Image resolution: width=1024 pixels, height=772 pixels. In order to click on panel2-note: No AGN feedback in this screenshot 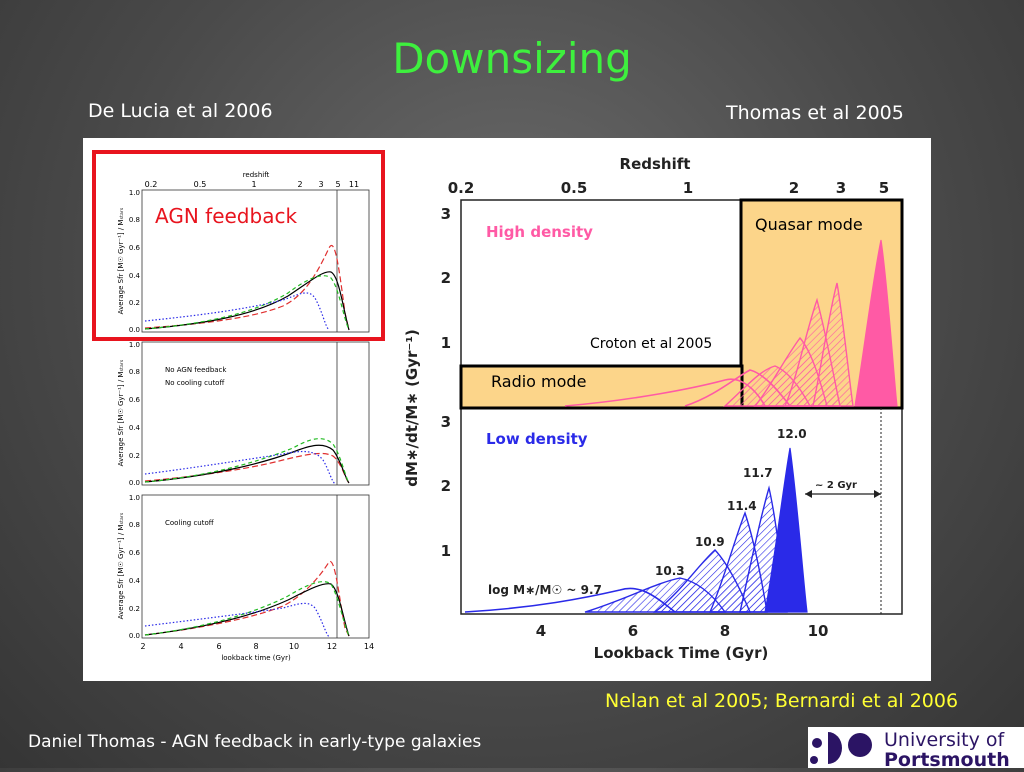, I will do `click(196, 370)`.